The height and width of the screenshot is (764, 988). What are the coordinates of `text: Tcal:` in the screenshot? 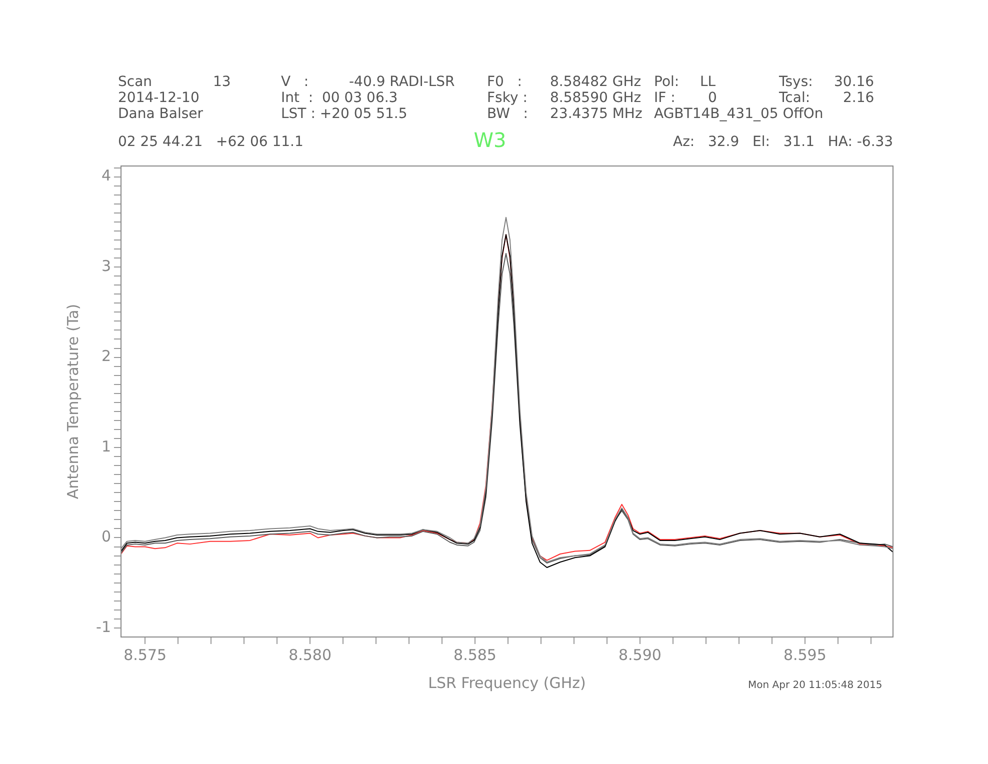 It's located at (794, 98).